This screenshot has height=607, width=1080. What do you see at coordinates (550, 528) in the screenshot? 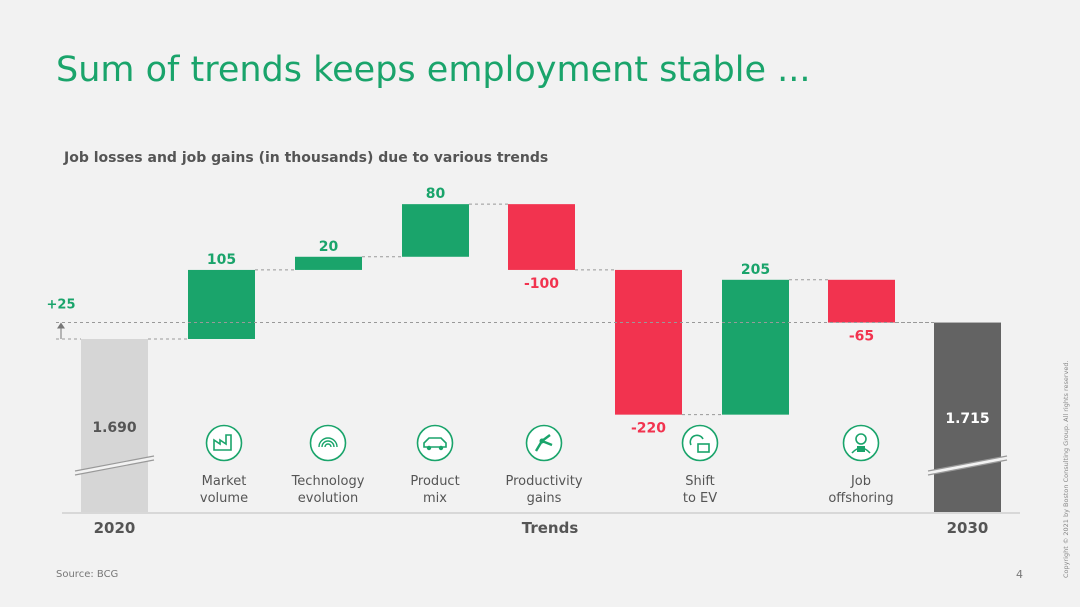
I see `x-axis-title: Trends` at bounding box center [550, 528].